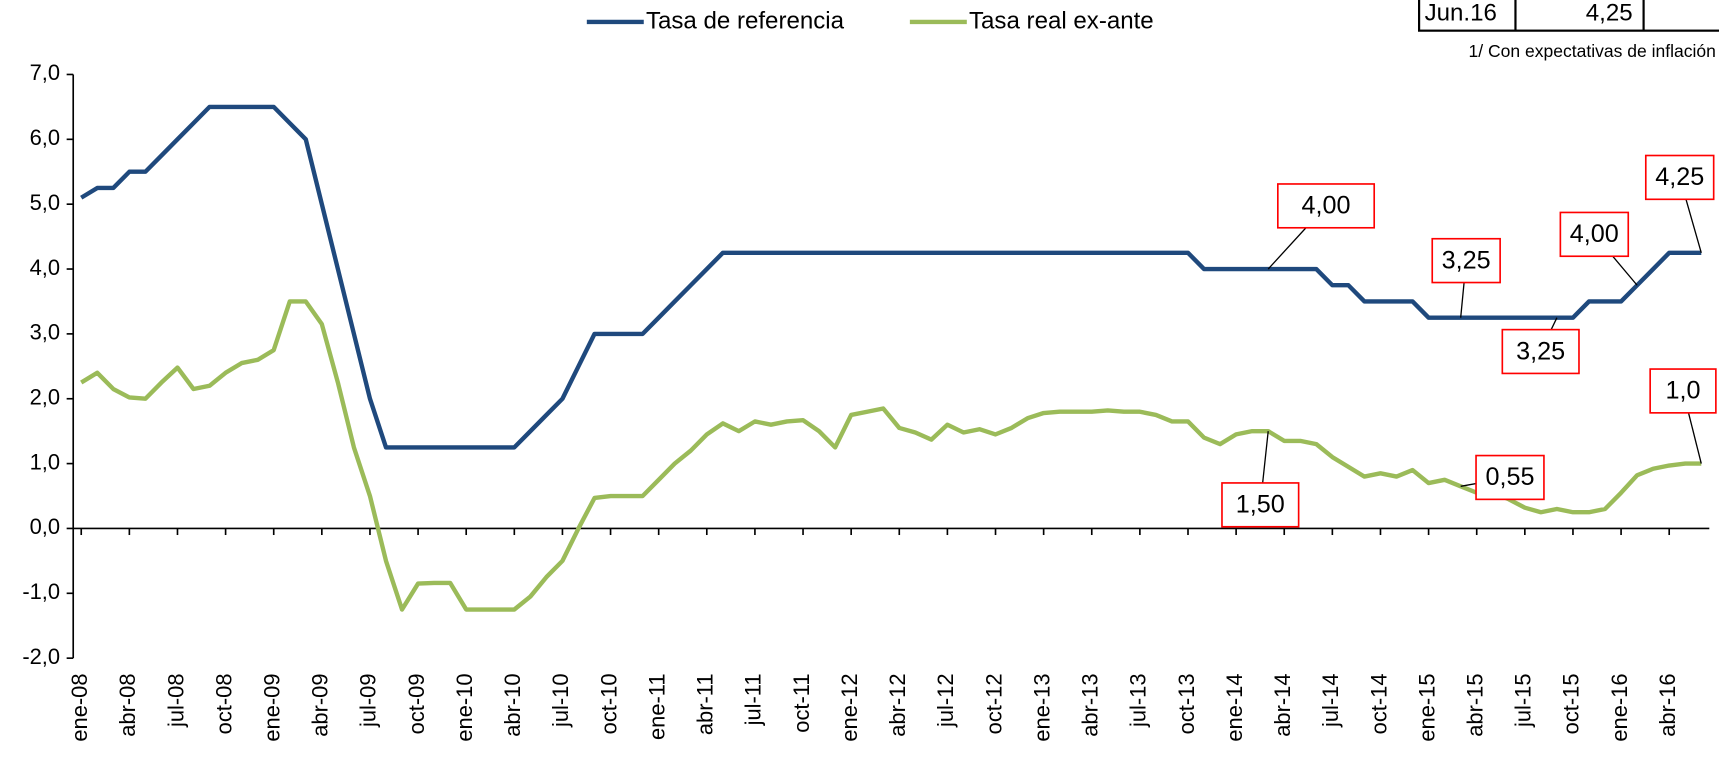 This screenshot has width=1719, height=760. Describe the element at coordinates (656, 706) in the screenshot. I see `x-tick-label: ene-11` at that location.